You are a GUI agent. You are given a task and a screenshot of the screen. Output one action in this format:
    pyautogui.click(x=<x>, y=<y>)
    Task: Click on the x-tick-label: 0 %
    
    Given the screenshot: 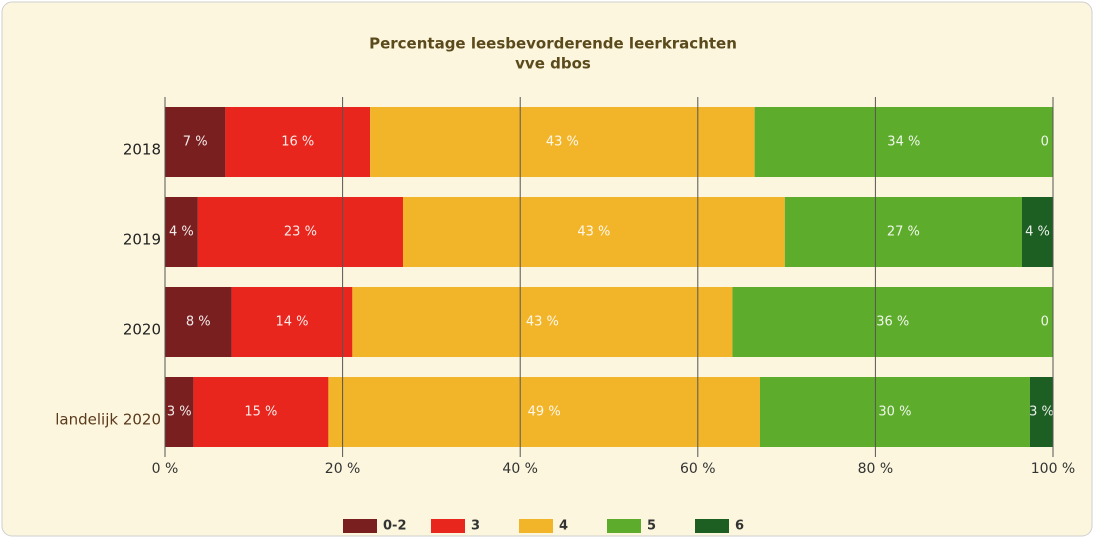 What is the action you would take?
    pyautogui.click(x=165, y=469)
    